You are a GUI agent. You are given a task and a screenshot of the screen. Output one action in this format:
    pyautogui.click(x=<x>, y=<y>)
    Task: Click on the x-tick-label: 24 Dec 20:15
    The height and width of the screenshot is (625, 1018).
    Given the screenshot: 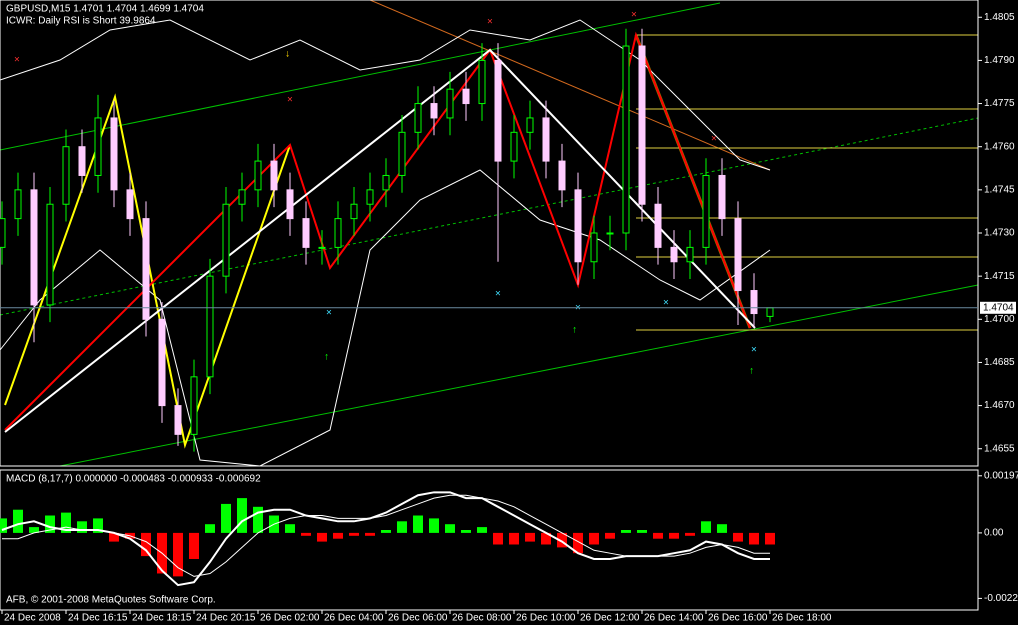 What is the action you would take?
    pyautogui.click(x=226, y=618)
    